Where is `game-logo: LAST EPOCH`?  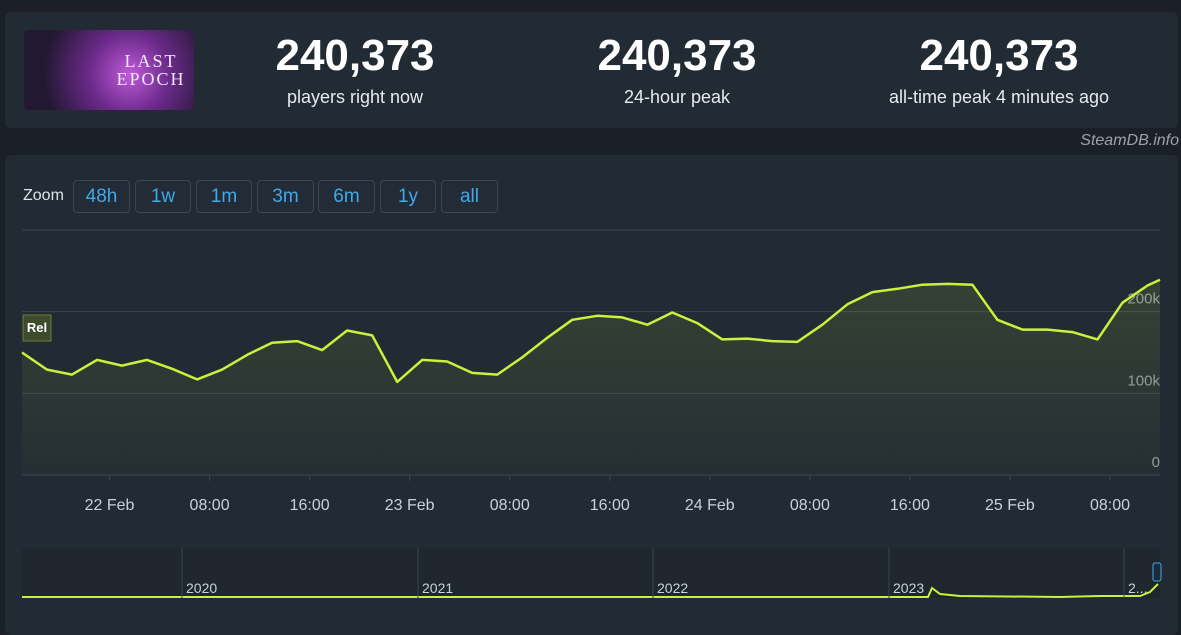
game-logo: LAST EPOCH is located at coordinates (109, 70).